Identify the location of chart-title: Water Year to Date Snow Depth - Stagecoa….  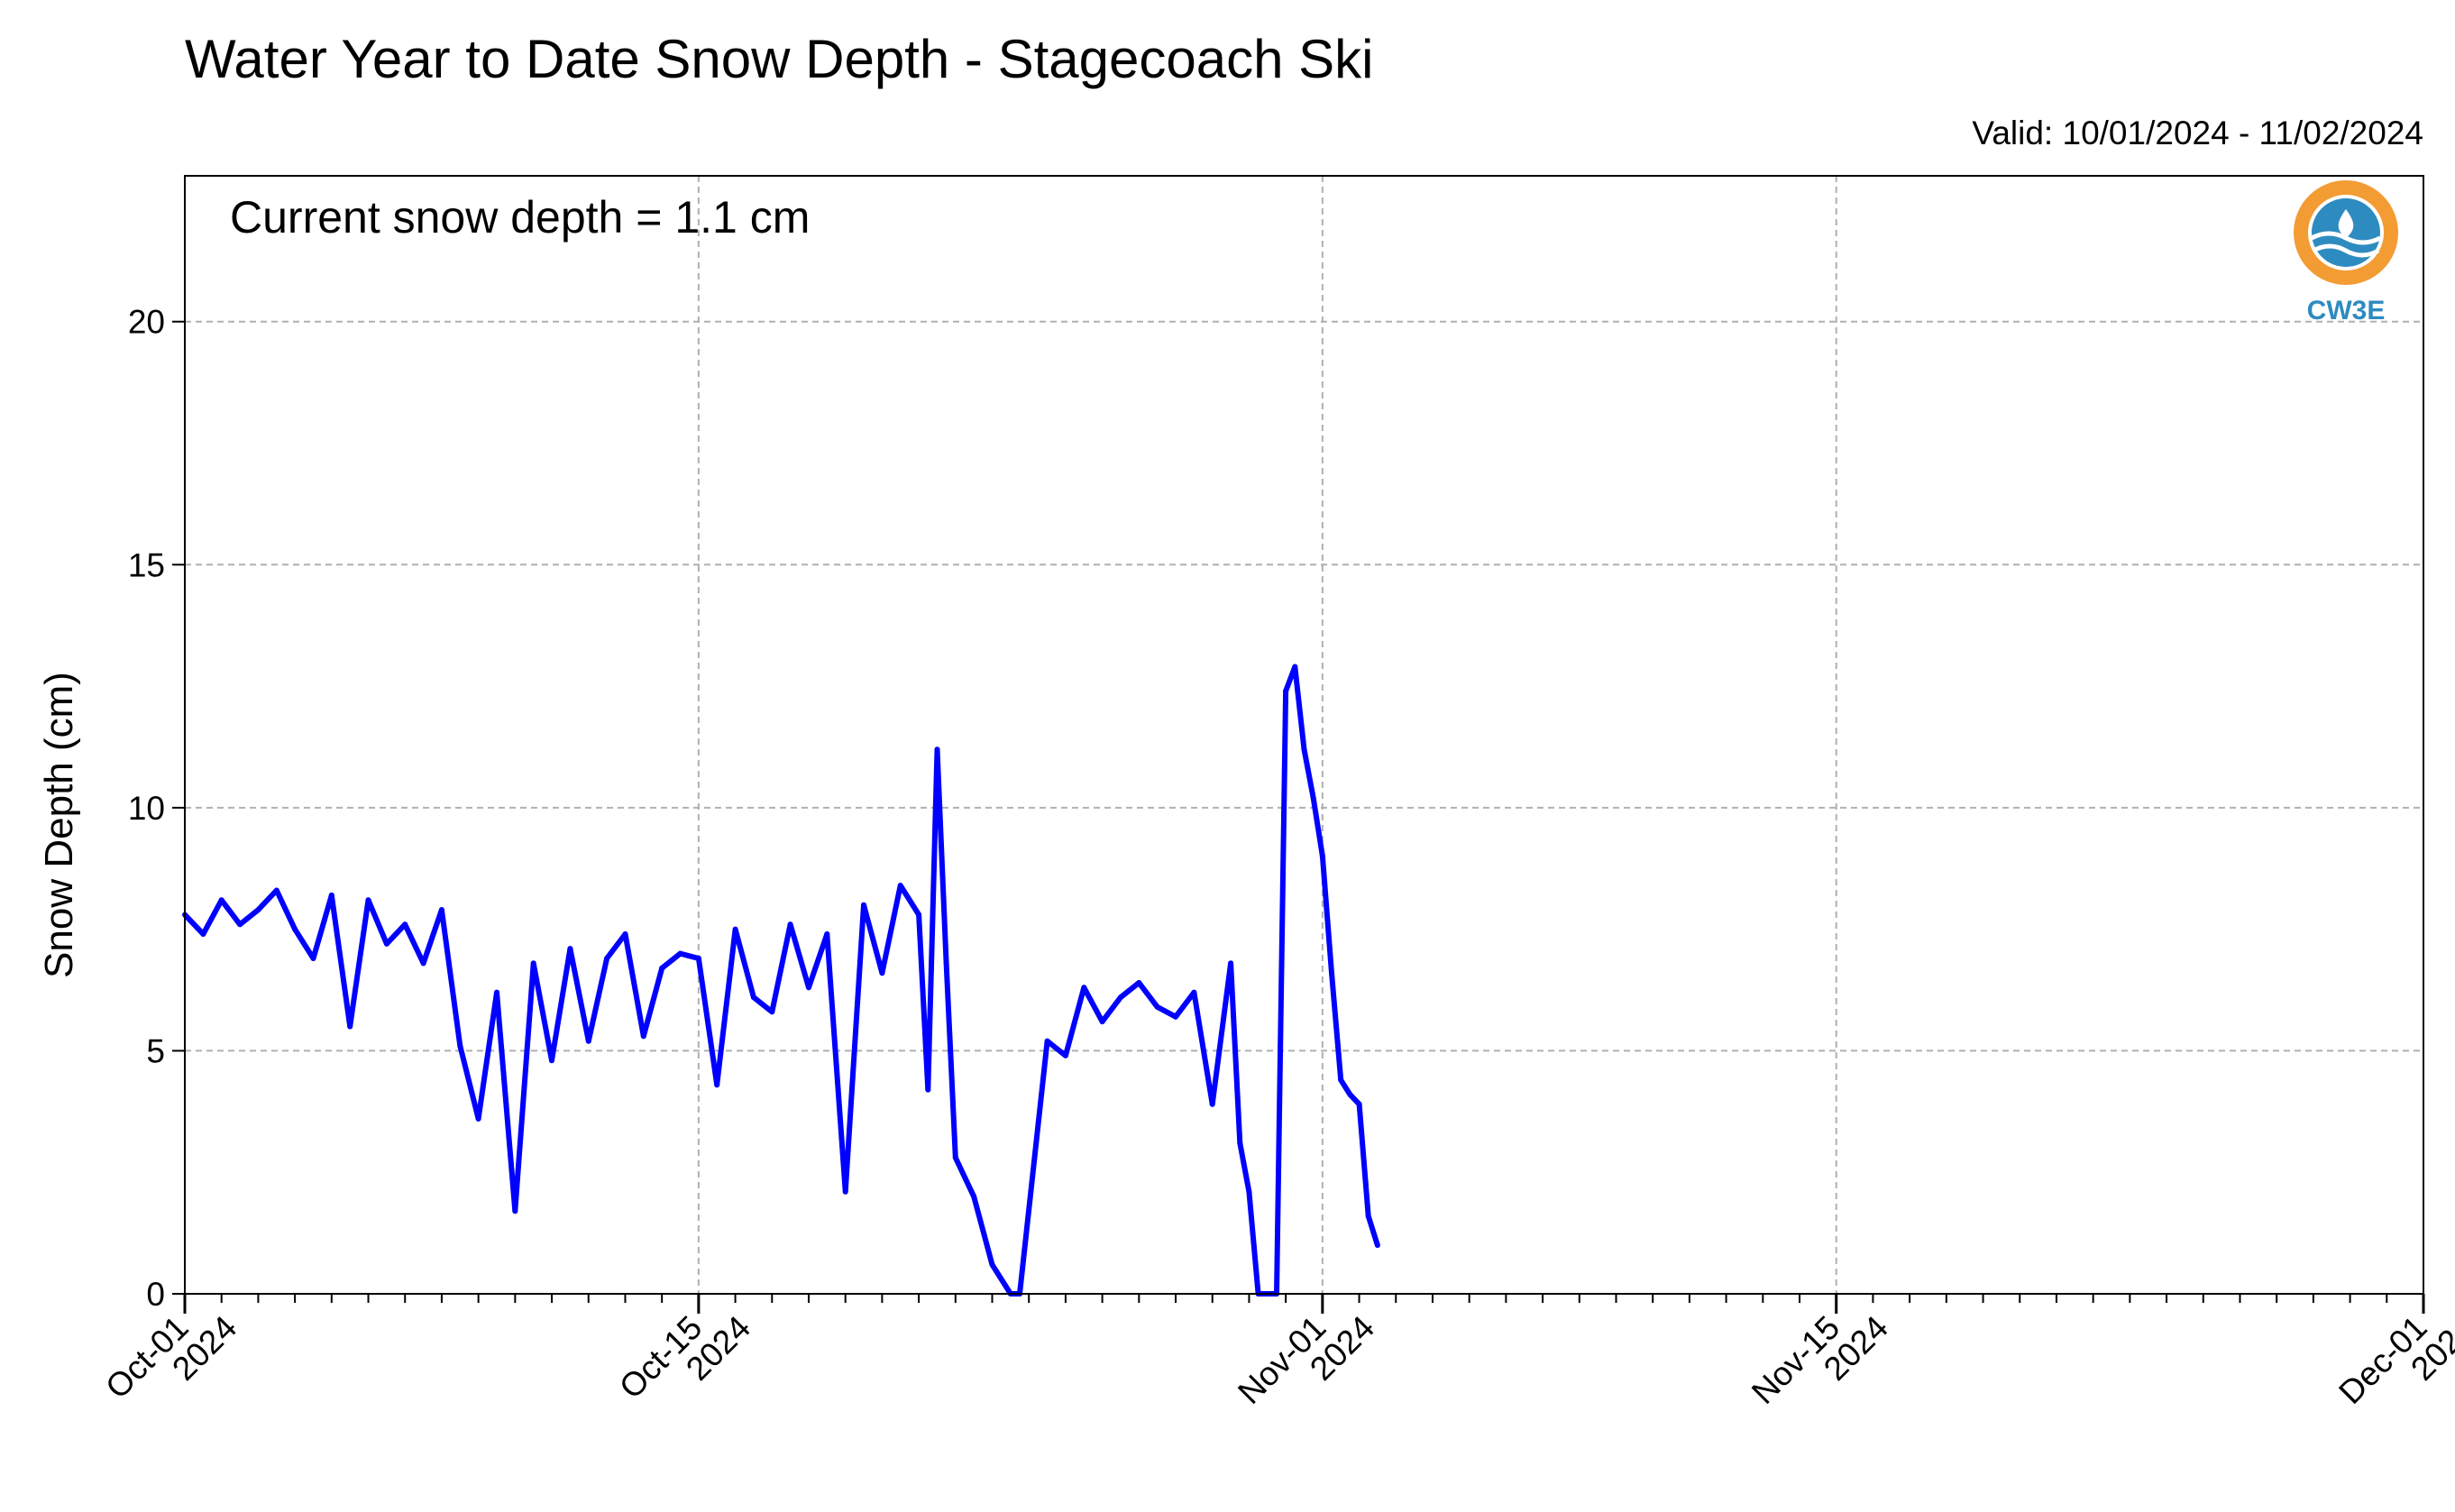
(779, 59).